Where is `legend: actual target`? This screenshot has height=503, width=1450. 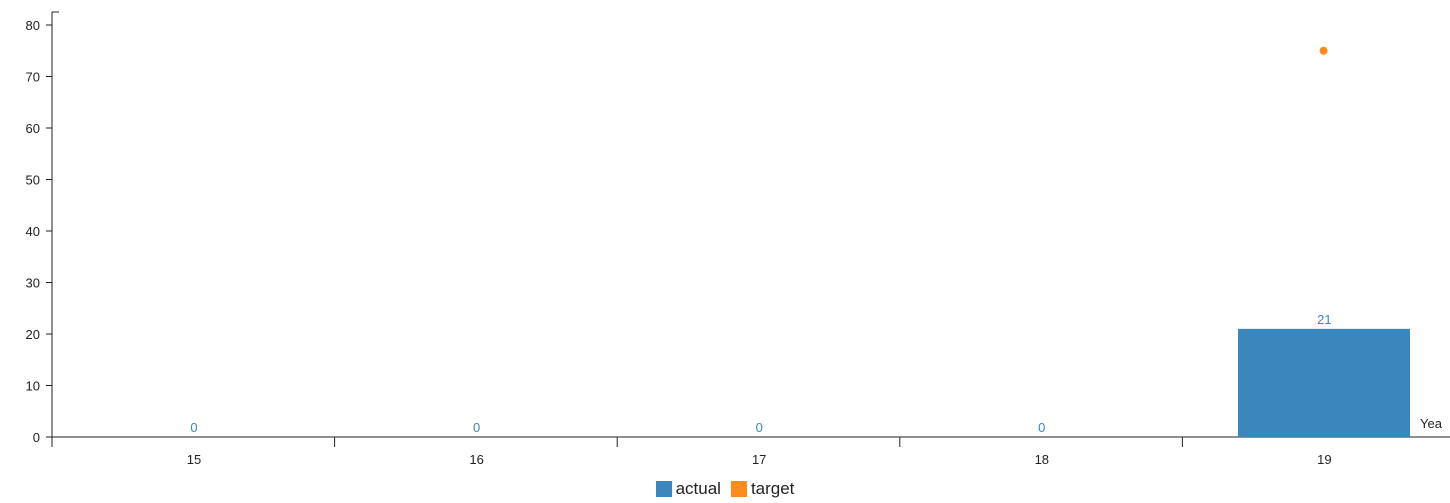 legend: actual target is located at coordinates (725, 489).